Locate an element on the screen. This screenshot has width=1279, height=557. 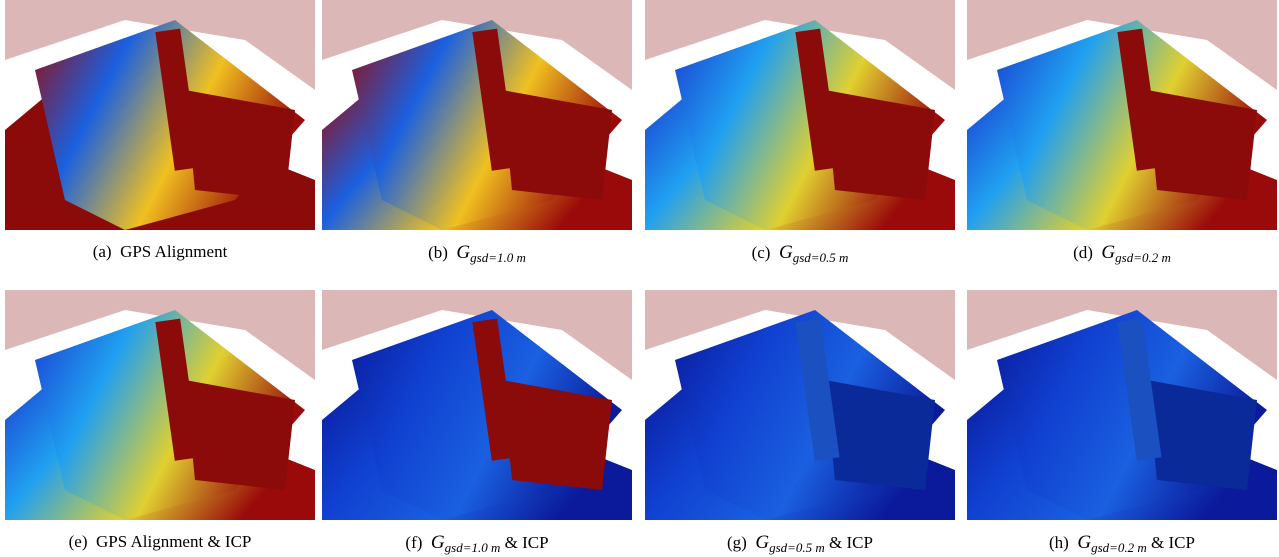
caption-label: (c) is located at coordinates (761, 252).